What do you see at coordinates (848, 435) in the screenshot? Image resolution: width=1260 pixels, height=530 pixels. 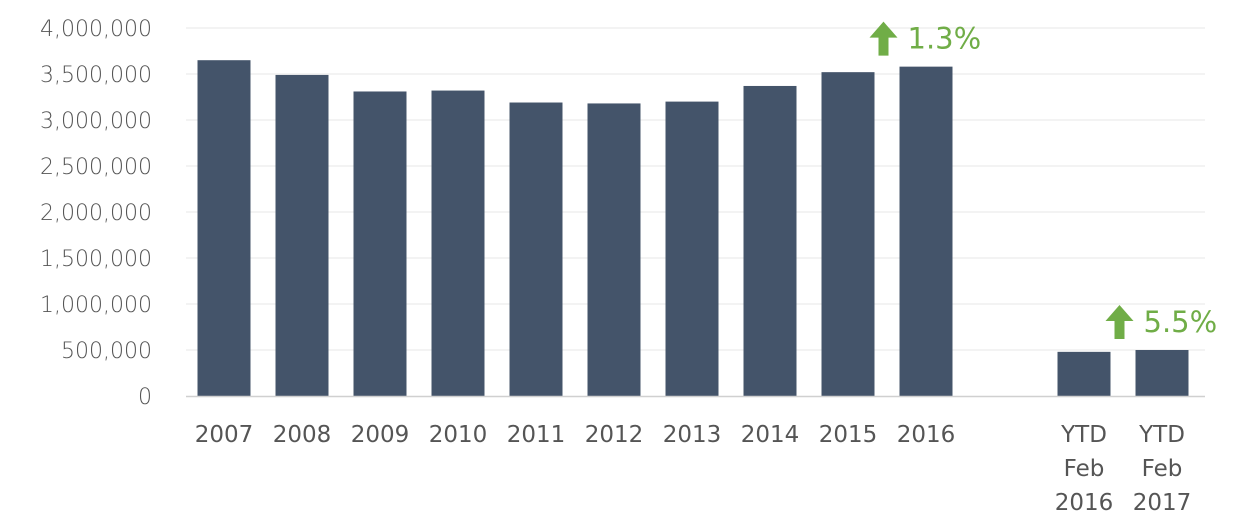 I see `x-tick-label: 2015` at bounding box center [848, 435].